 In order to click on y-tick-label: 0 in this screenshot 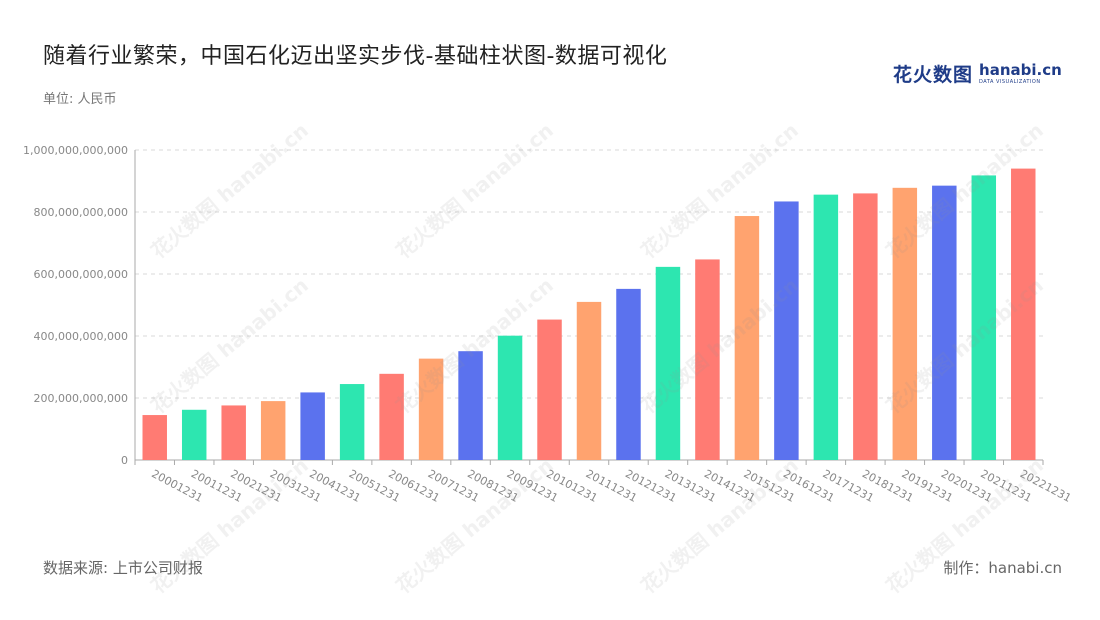, I will do `click(124, 460)`.